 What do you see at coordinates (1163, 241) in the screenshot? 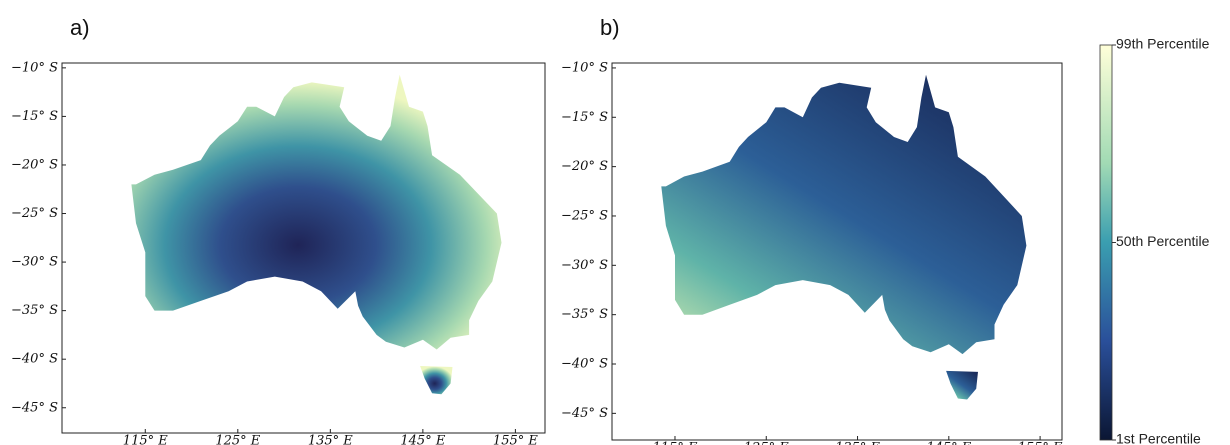
I see `colorbar-label: 50th Percentile` at bounding box center [1163, 241].